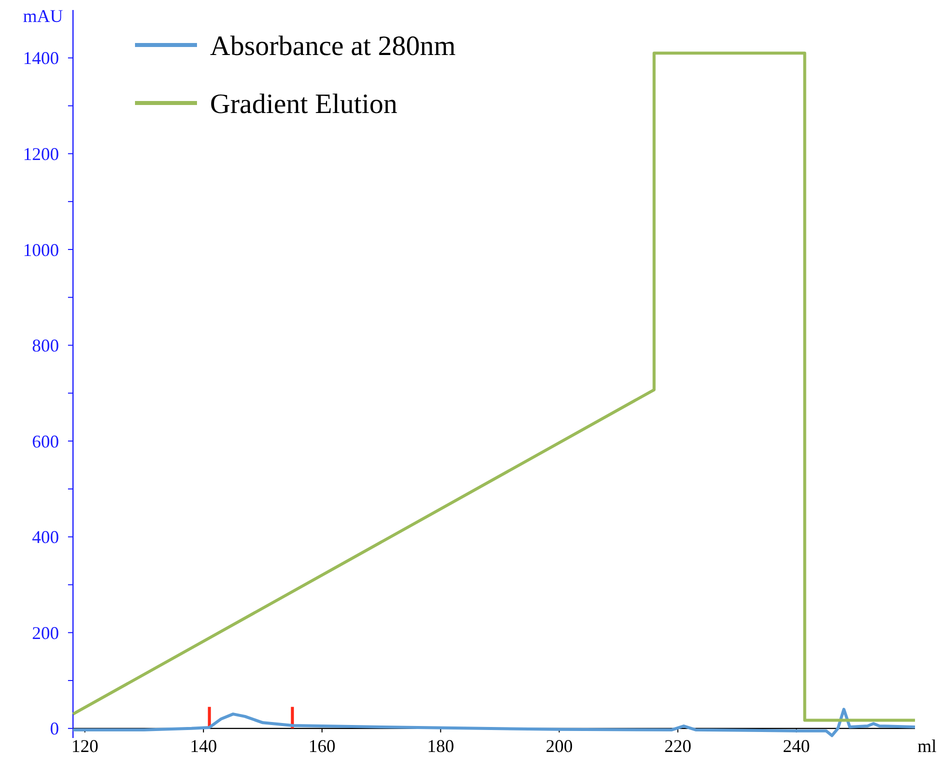 The height and width of the screenshot is (760, 939). I want to click on y-tick-label: 0, so click(54, 728).